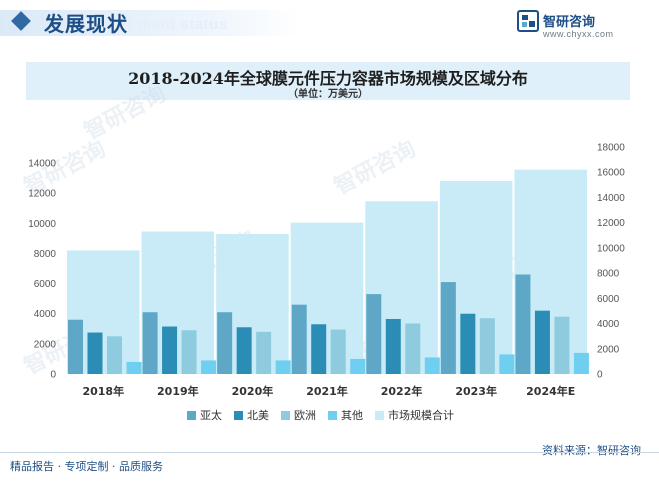  I want to click on section-title: 发展现状, so click(86, 24).